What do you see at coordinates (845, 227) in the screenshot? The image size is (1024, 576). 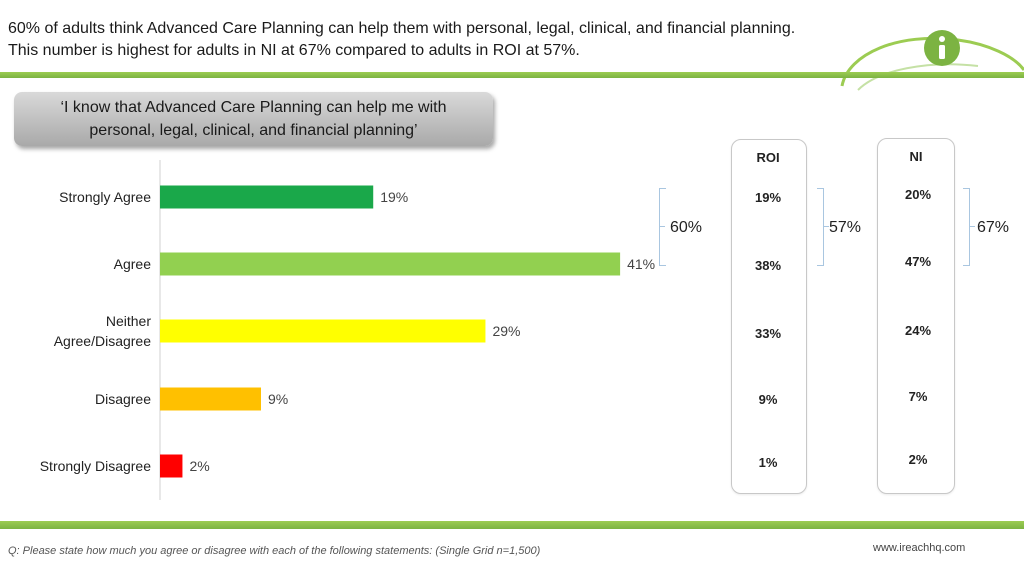 I see `roi-agree-total: 57%` at bounding box center [845, 227].